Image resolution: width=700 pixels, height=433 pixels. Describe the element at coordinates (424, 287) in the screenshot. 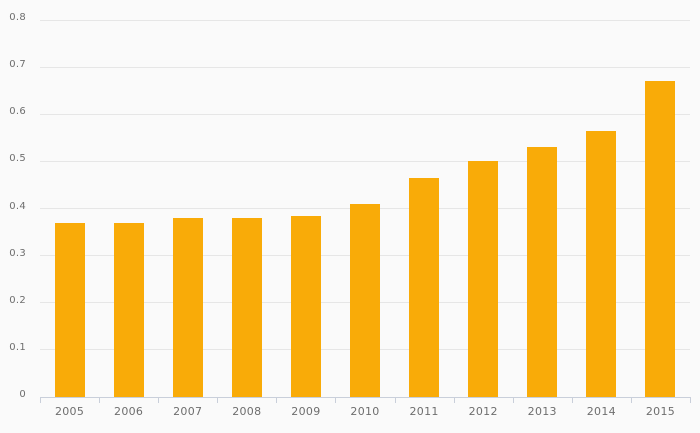

I see `bar-2011` at that location.